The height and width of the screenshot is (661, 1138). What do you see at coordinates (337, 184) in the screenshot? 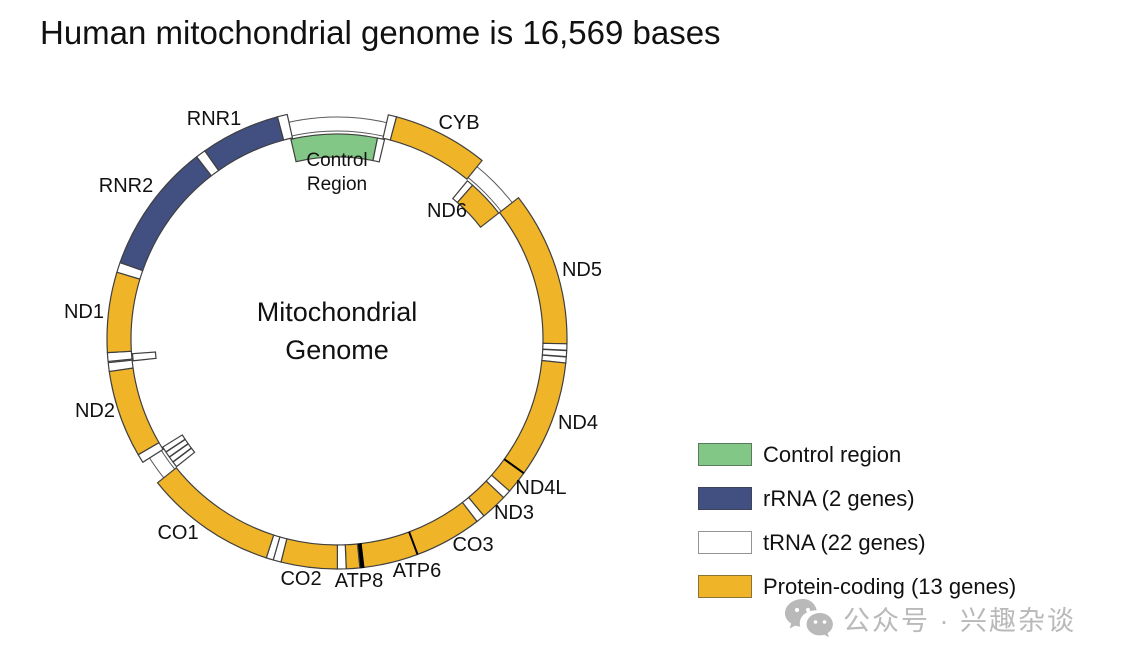
I see `control-region-label-line2: Region` at bounding box center [337, 184].